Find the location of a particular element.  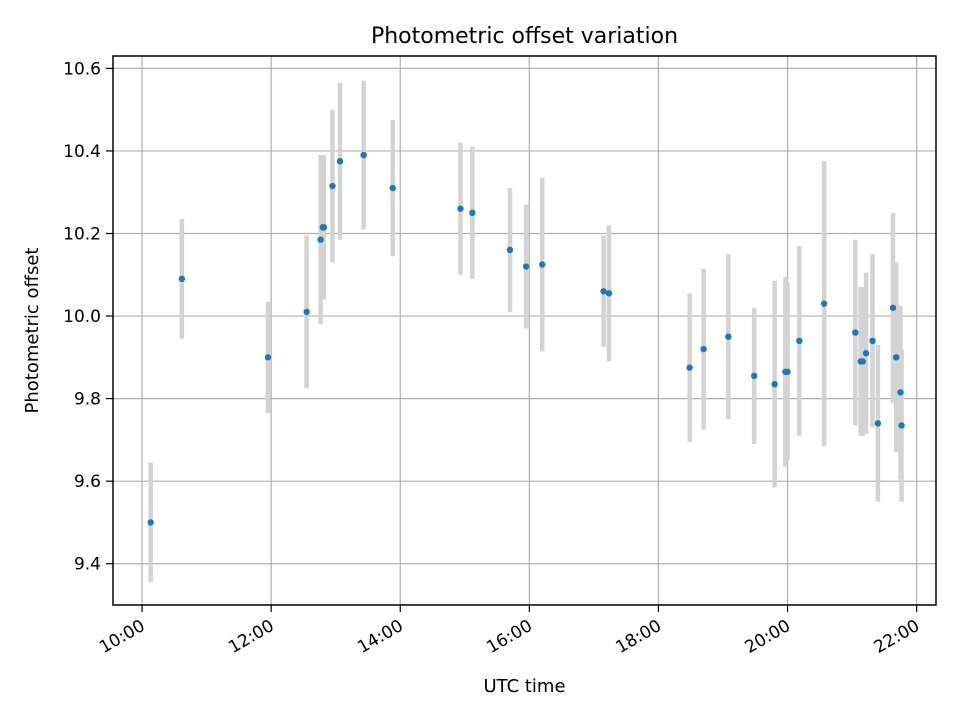

y-tick-label: 10.0 is located at coordinates (82, 317).